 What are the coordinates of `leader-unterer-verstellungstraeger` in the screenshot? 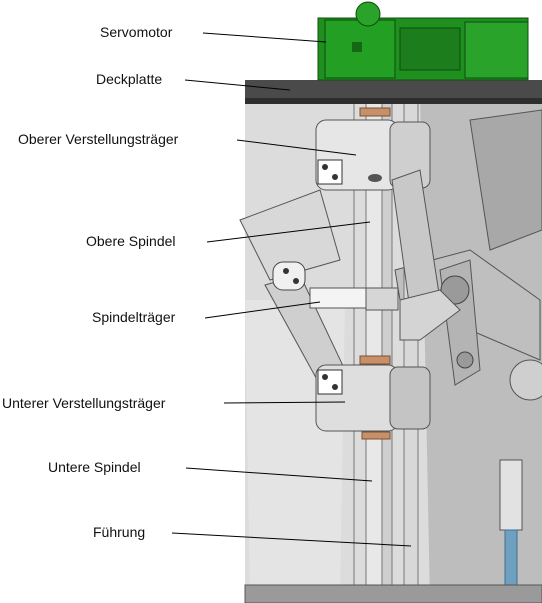 It's located at (284, 402).